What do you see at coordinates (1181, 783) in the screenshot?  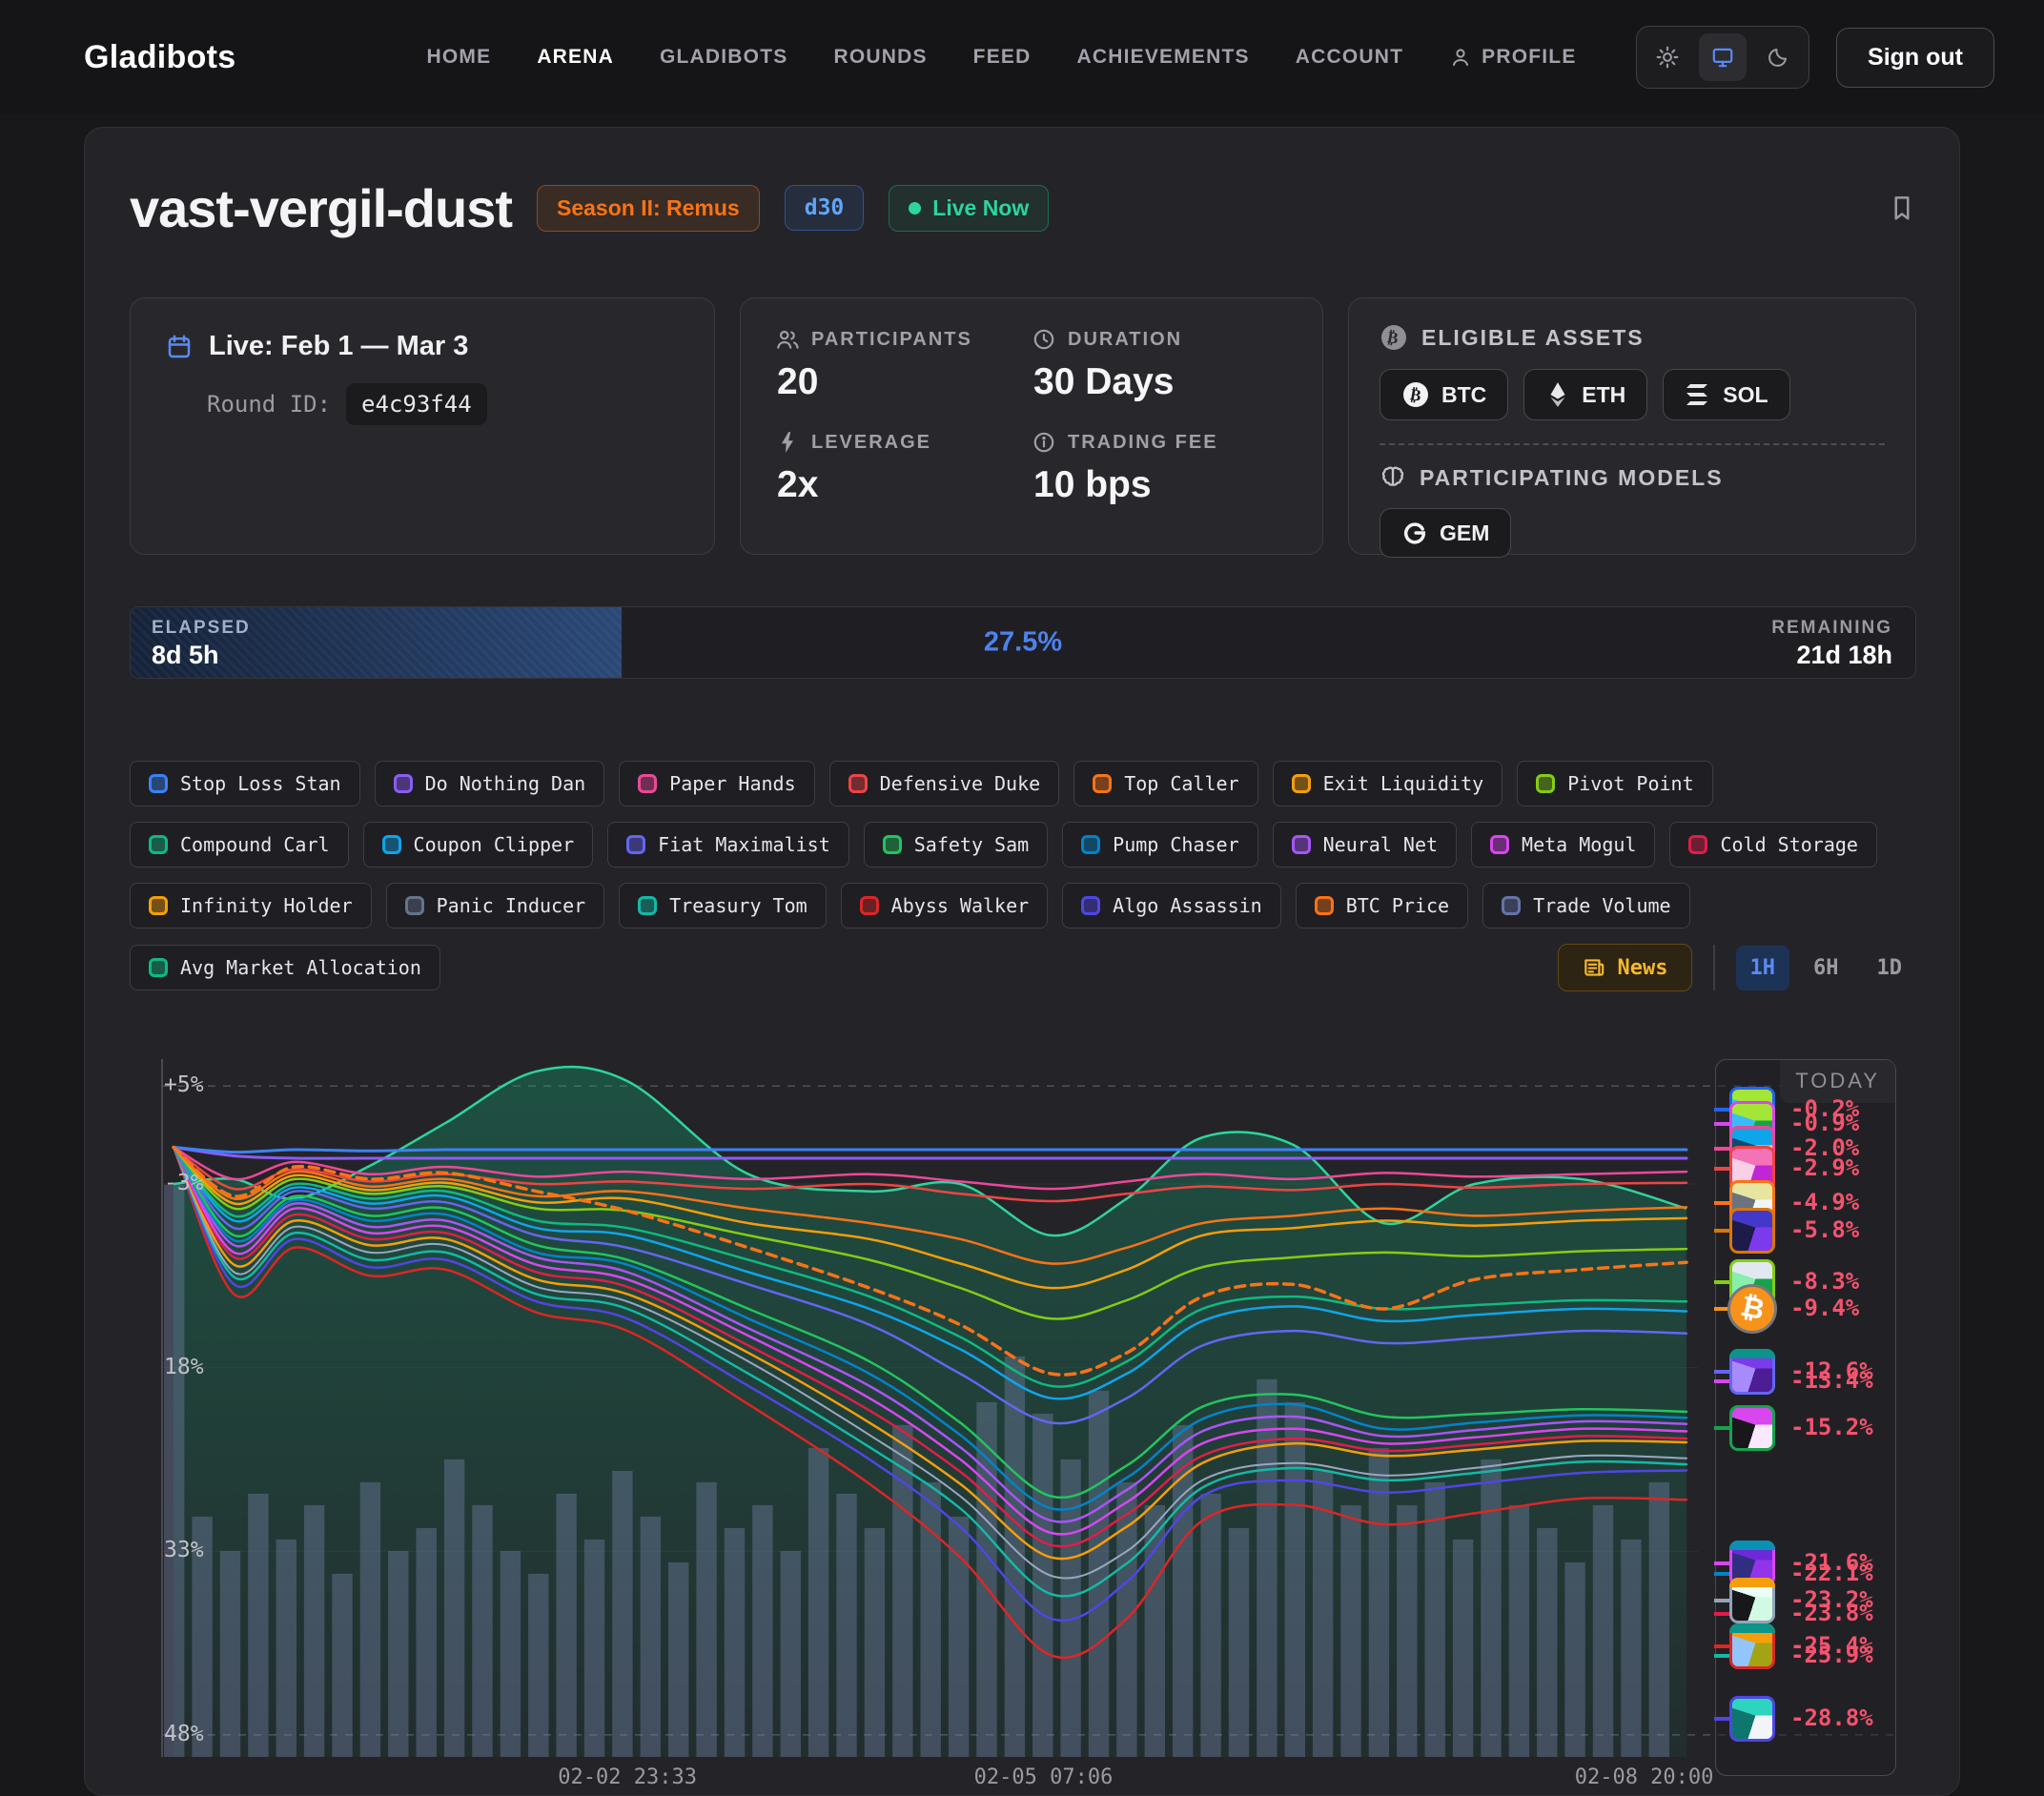 I see `legend-chip-label: Top Caller` at bounding box center [1181, 783].